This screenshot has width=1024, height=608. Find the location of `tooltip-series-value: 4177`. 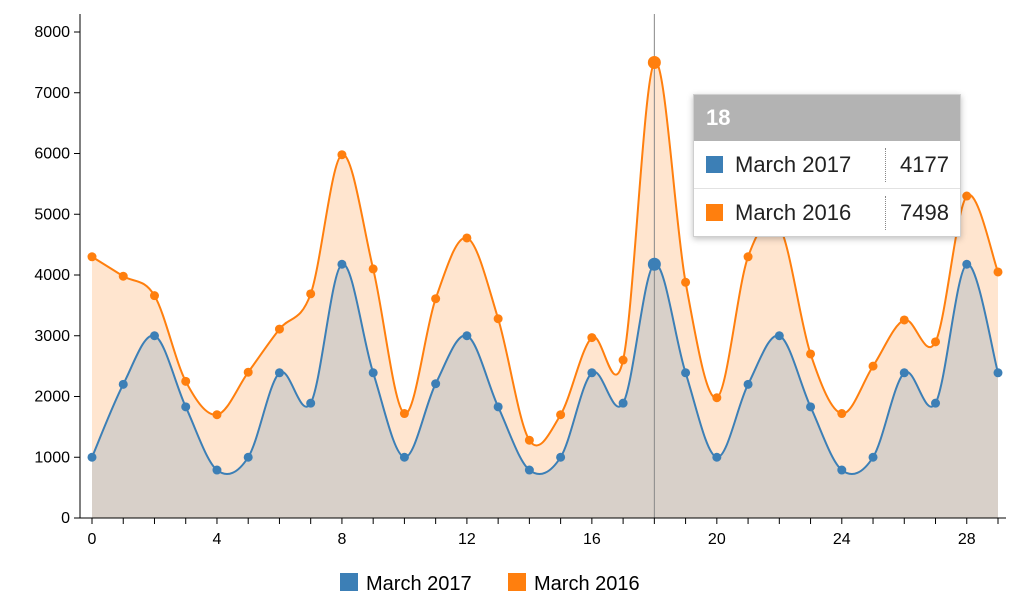

tooltip-series-value: 4177 is located at coordinates (917, 164).